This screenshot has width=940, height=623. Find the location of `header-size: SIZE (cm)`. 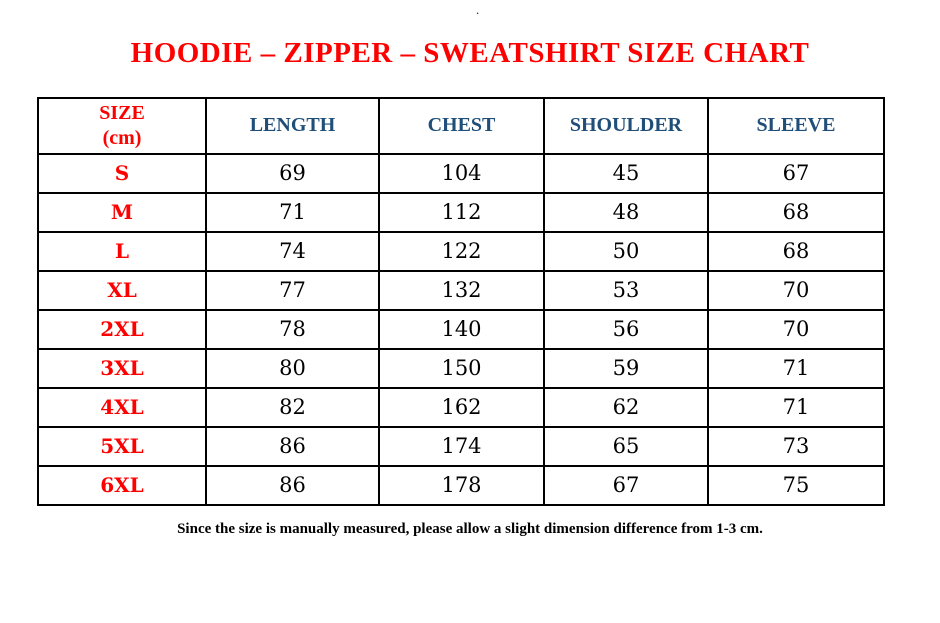

header-size: SIZE (cm) is located at coordinates (122, 125).